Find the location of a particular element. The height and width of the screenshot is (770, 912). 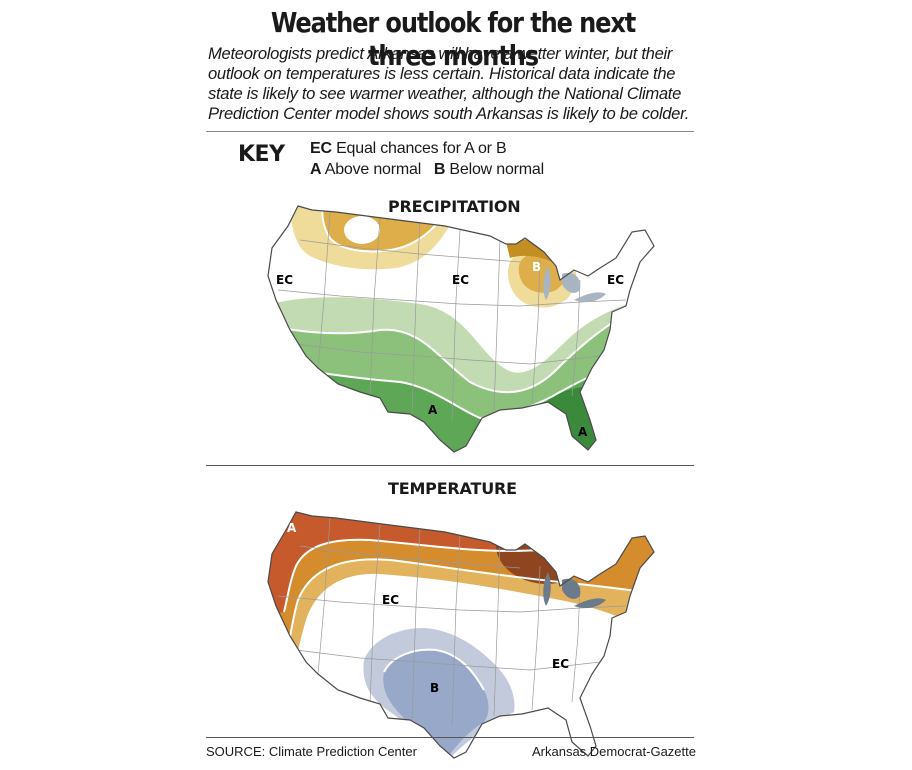

precip-label-a-florida: A is located at coordinates (583, 432).